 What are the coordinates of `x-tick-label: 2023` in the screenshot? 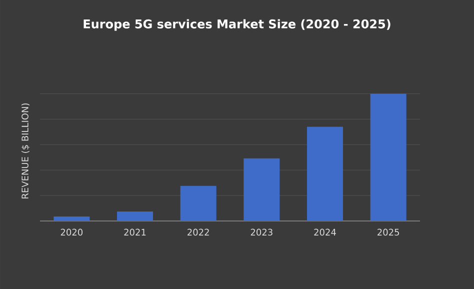 It's located at (261, 232).